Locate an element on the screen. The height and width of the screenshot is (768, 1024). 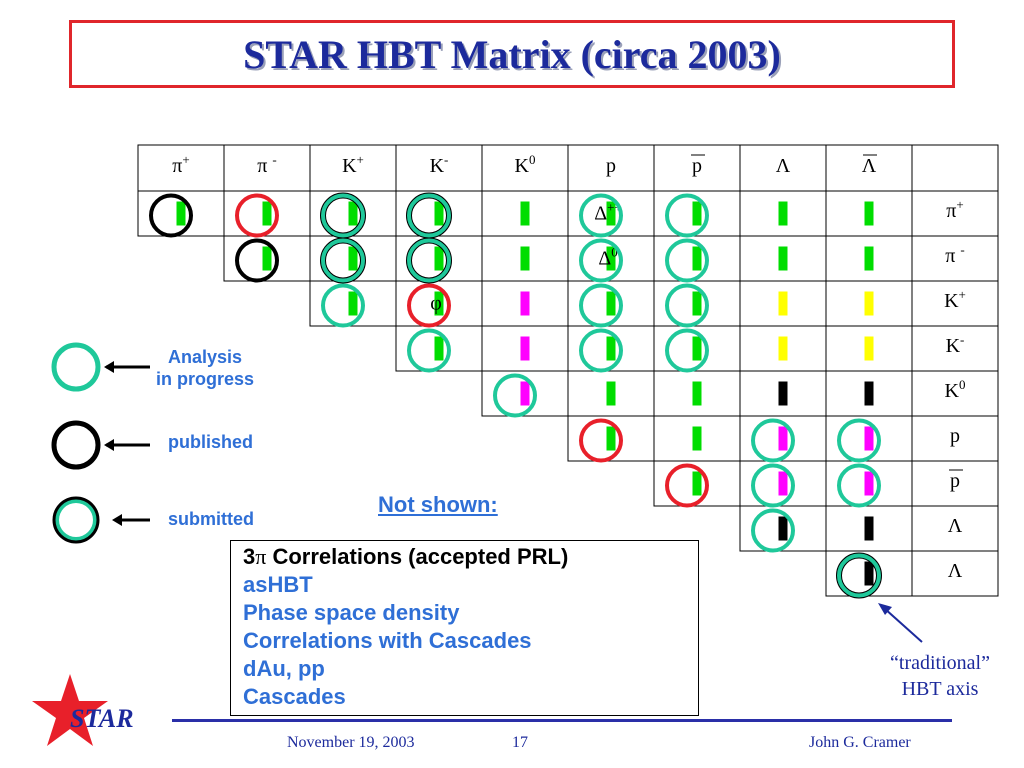
column-header: π - is located at coordinates (266, 164).